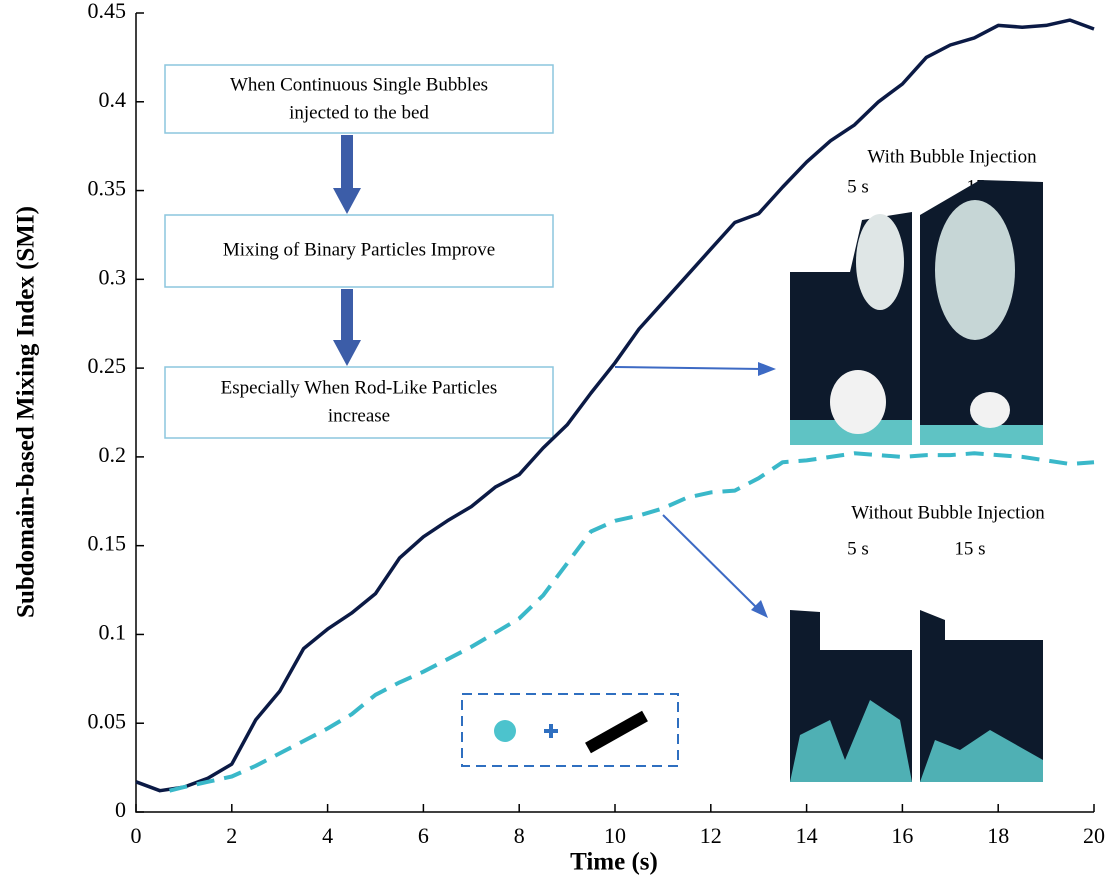 The width and height of the screenshot is (1112, 886). I want to click on x-tick-label: 14, so click(807, 835).